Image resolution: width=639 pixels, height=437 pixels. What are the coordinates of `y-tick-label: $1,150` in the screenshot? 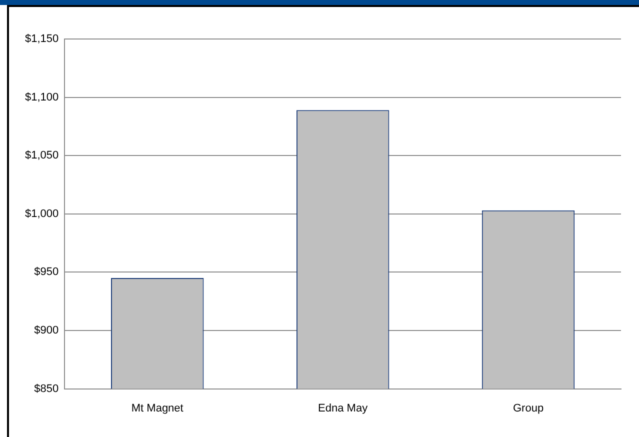 It's located at (41, 39).